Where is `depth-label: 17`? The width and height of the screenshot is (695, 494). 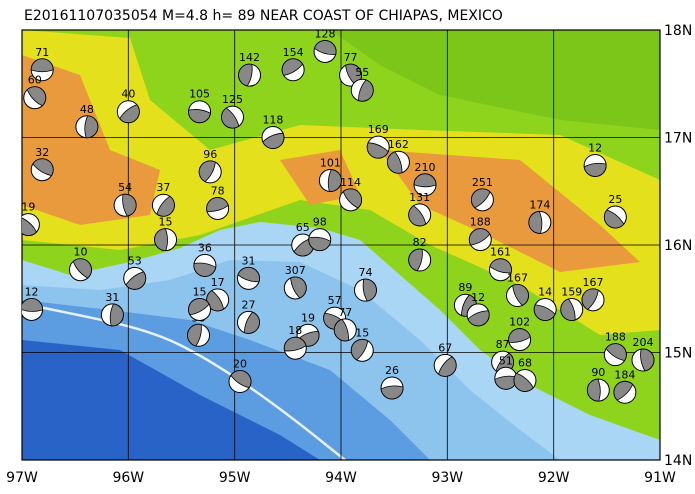 depth-label: 17 is located at coordinates (218, 282).